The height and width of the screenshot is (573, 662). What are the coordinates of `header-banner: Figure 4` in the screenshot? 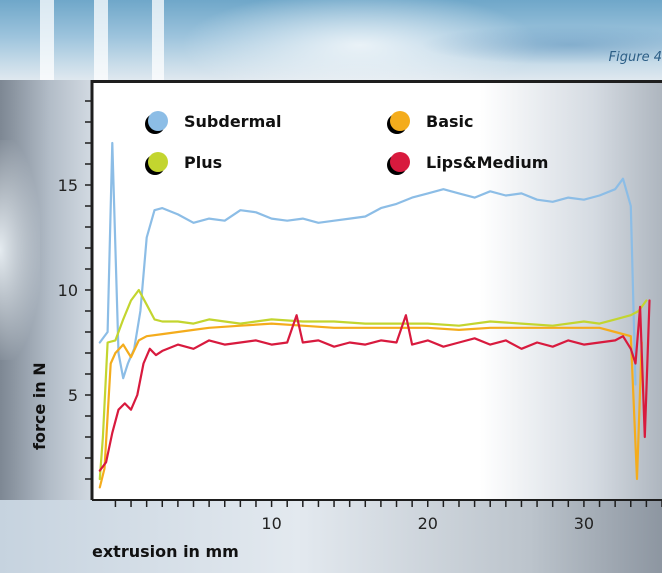 It's located at (331, 40).